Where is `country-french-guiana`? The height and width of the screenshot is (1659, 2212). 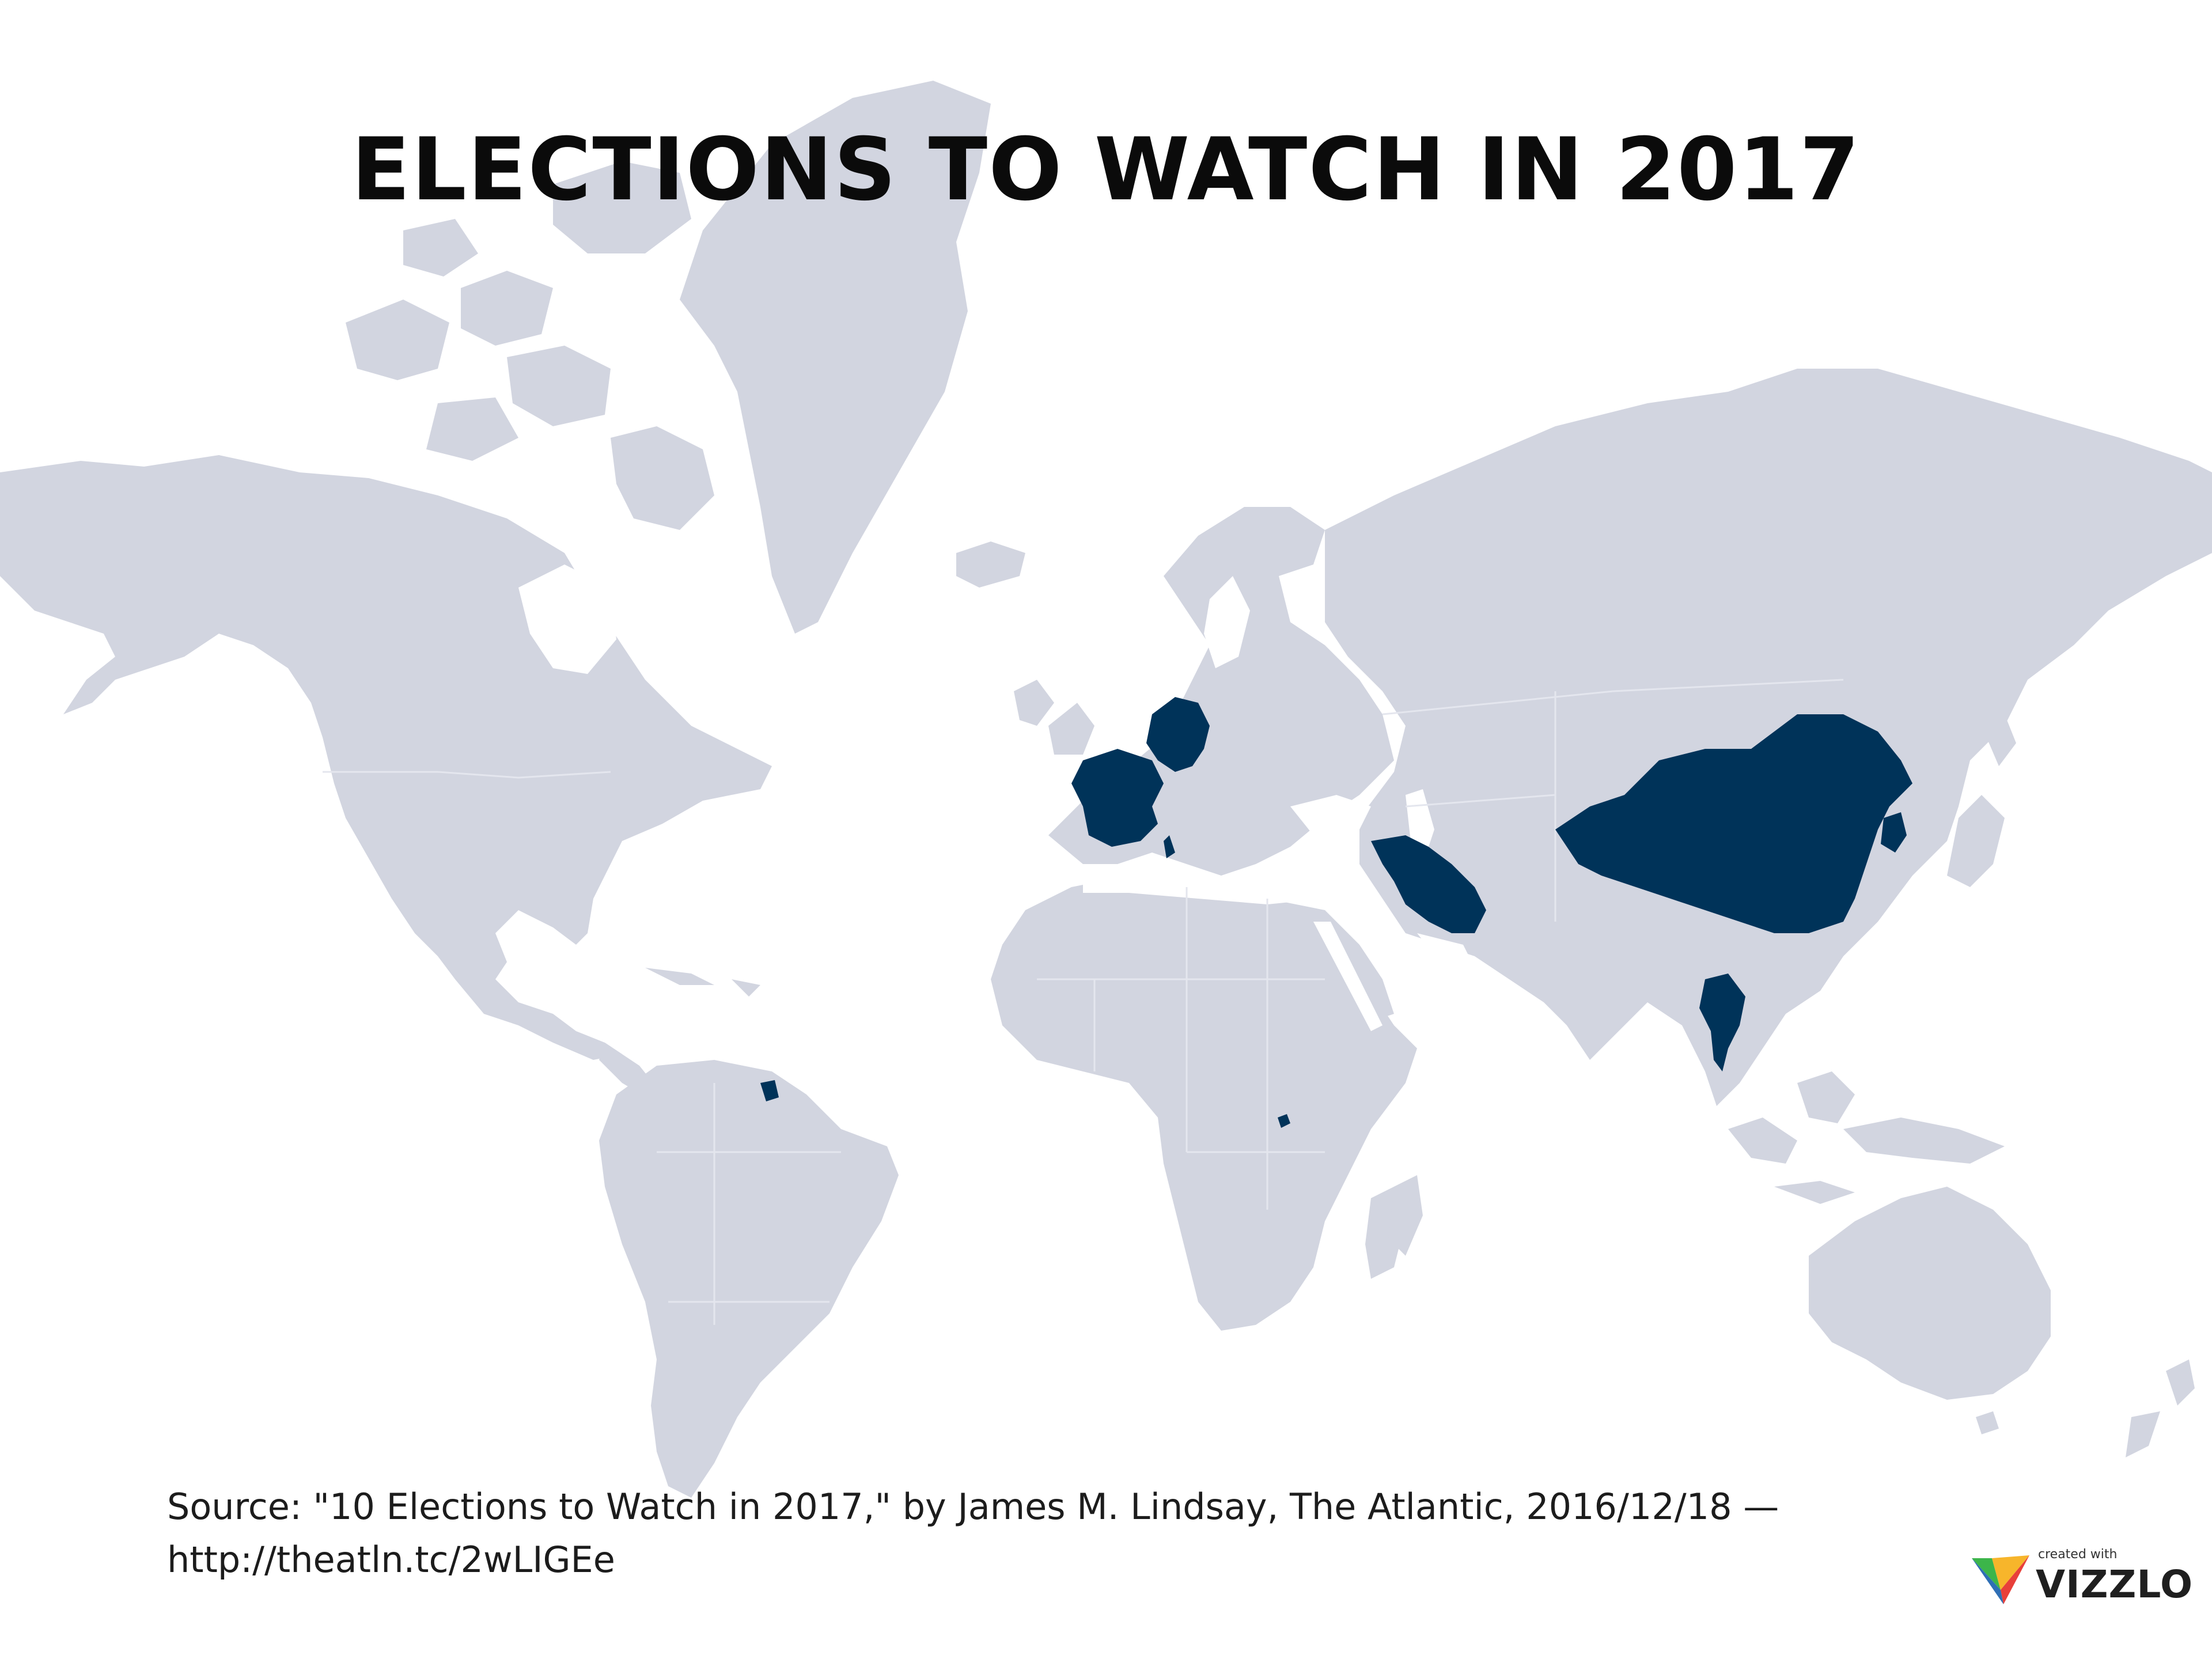
country-french-guiana is located at coordinates (769, 1090).